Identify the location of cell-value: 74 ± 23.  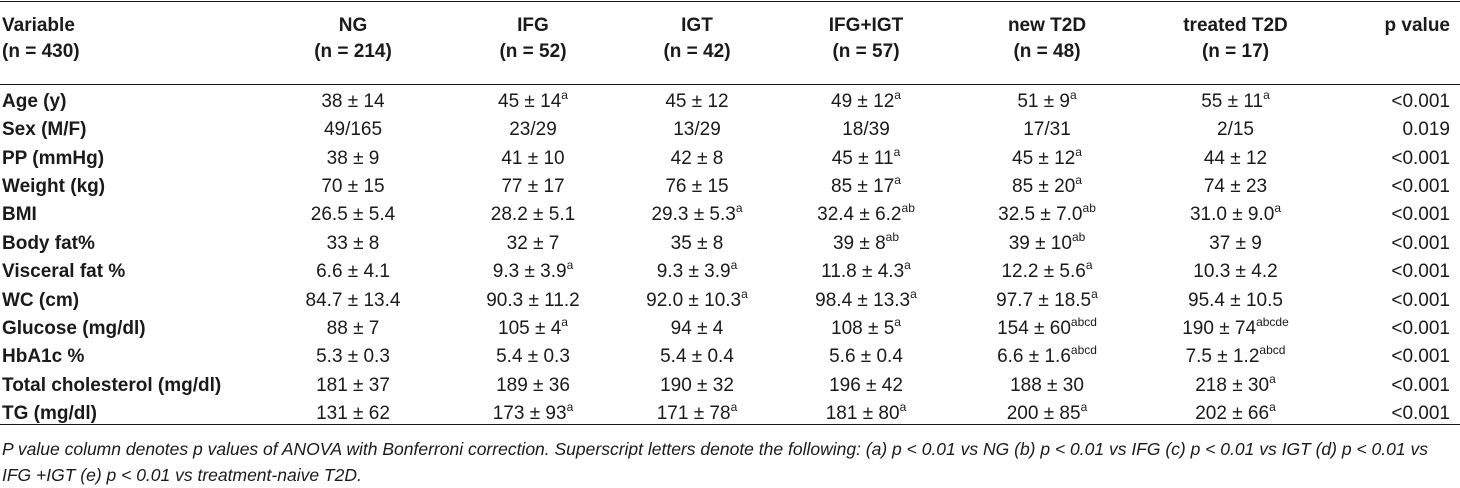
(1235, 186).